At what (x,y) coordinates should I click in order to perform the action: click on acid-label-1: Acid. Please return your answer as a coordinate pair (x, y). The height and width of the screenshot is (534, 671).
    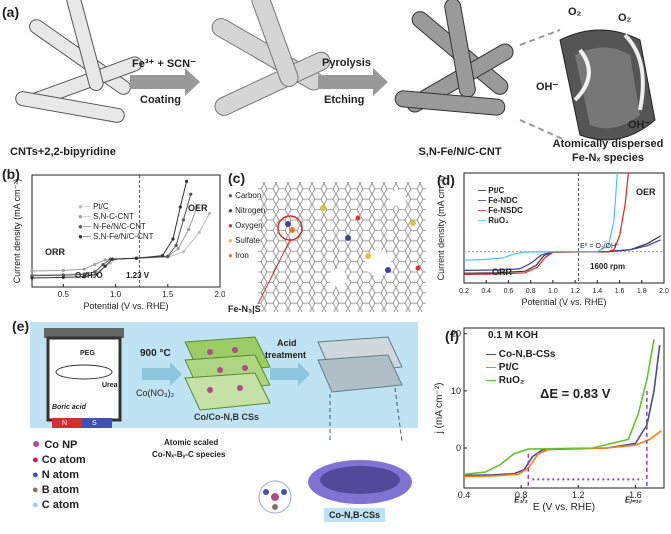
    Looking at the image, I should click on (287, 343).